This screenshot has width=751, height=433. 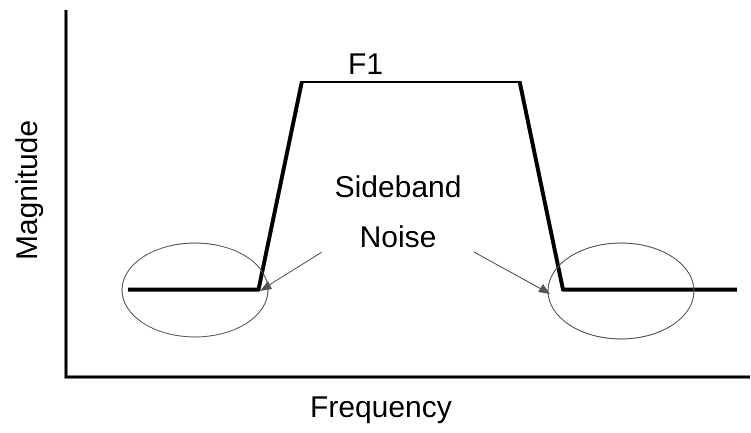 What do you see at coordinates (381, 408) in the screenshot?
I see `x-axis-title: Frequency` at bounding box center [381, 408].